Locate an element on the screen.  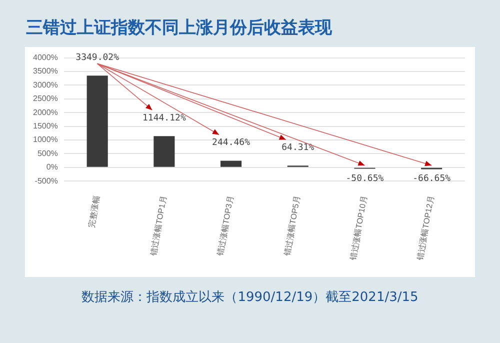
data-label: 1144.12% is located at coordinates (164, 118).